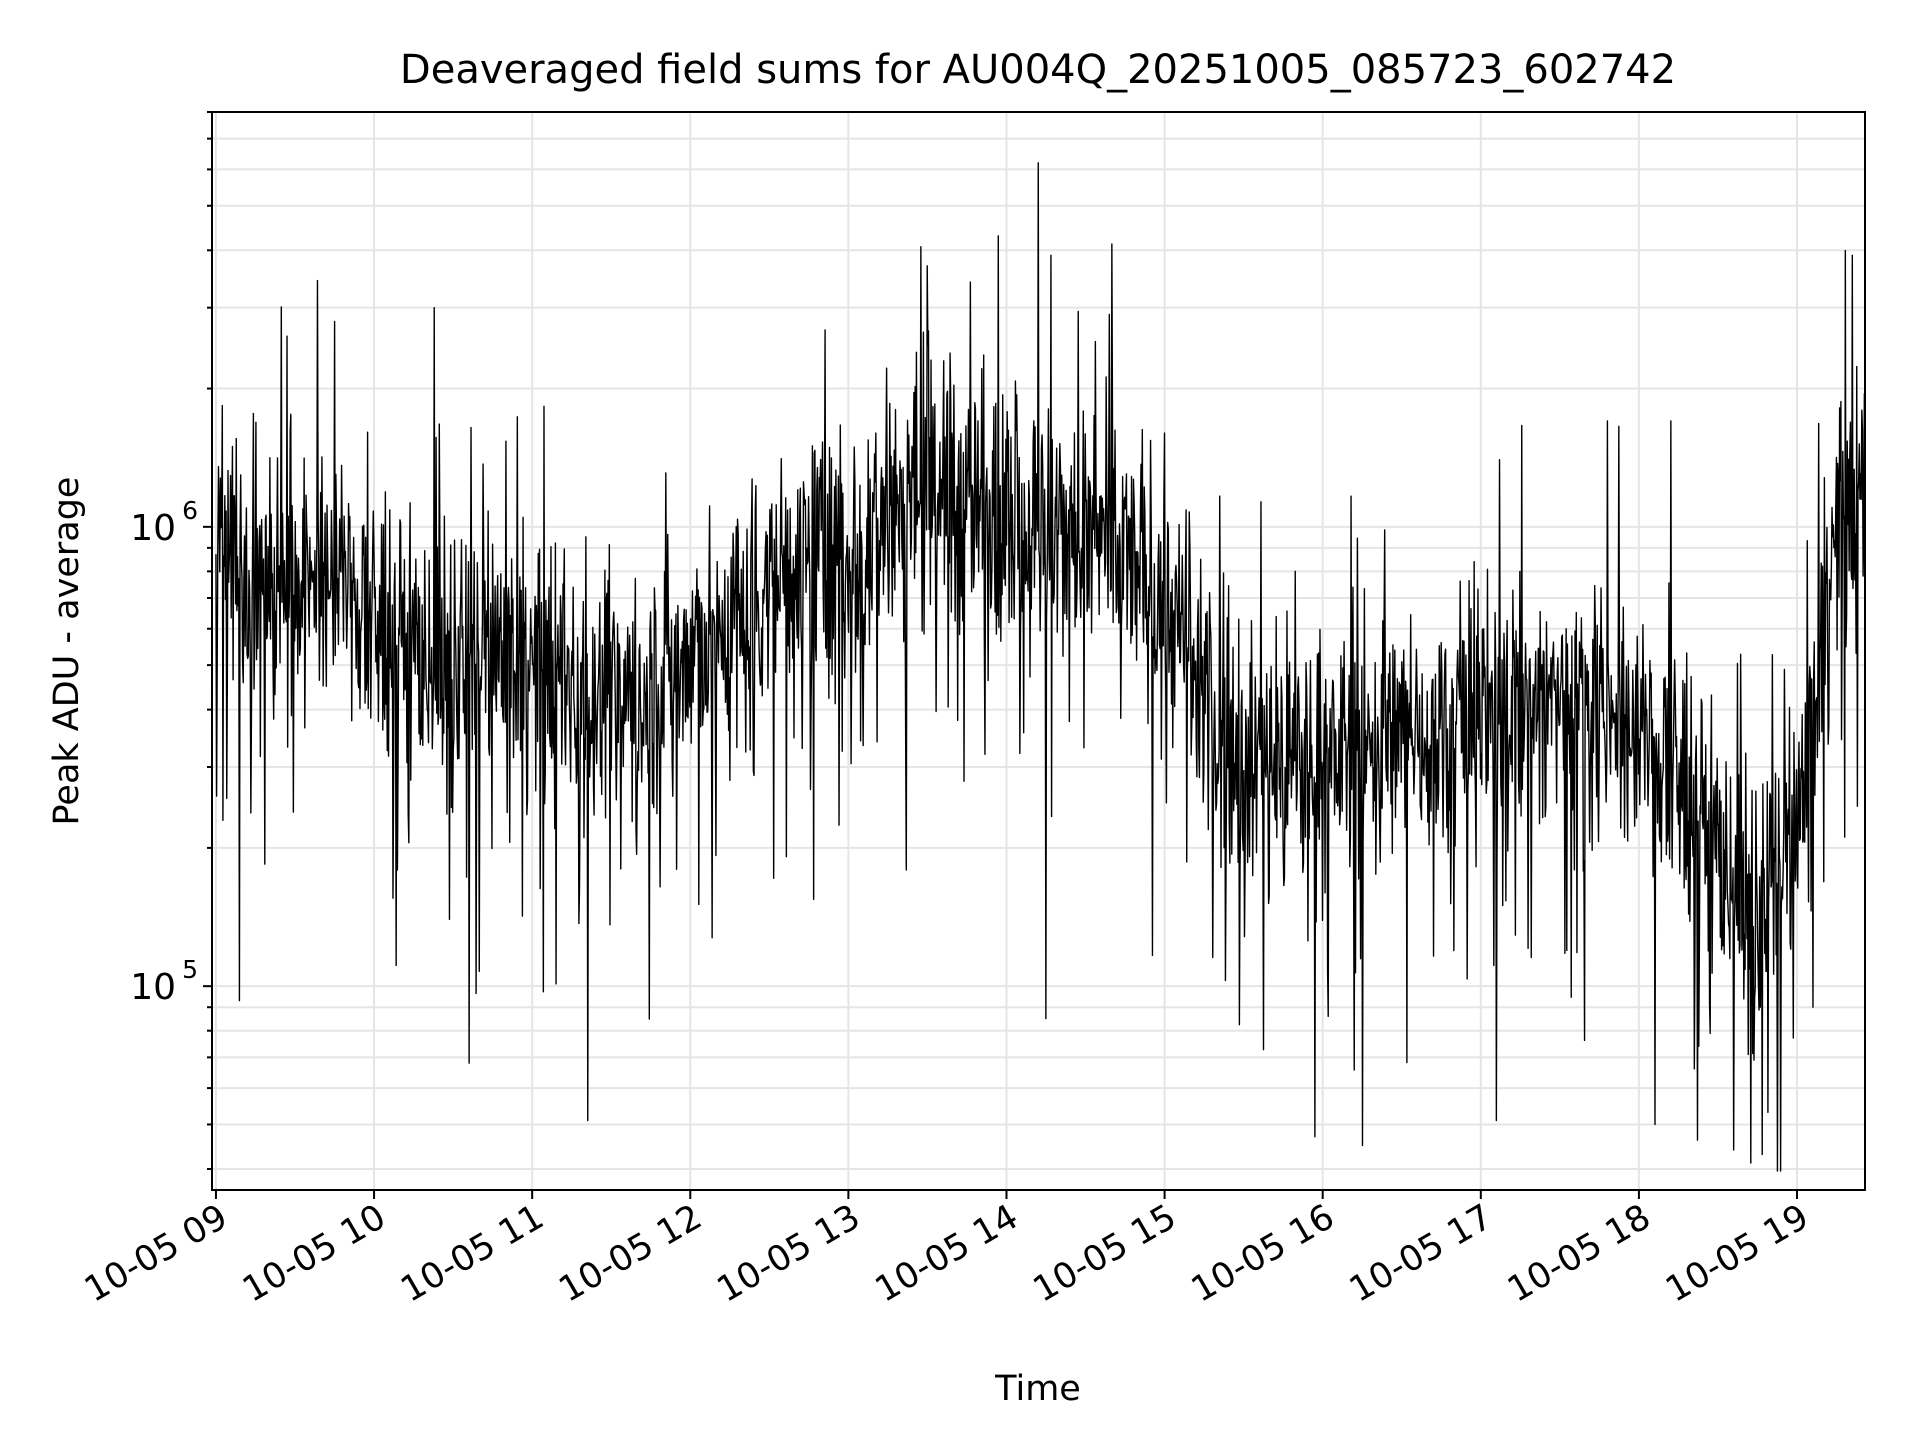 This screenshot has height=1440, width=1920. Describe the element at coordinates (190, 510) in the screenshot. I see `y-tick-exponent: 6` at that location.